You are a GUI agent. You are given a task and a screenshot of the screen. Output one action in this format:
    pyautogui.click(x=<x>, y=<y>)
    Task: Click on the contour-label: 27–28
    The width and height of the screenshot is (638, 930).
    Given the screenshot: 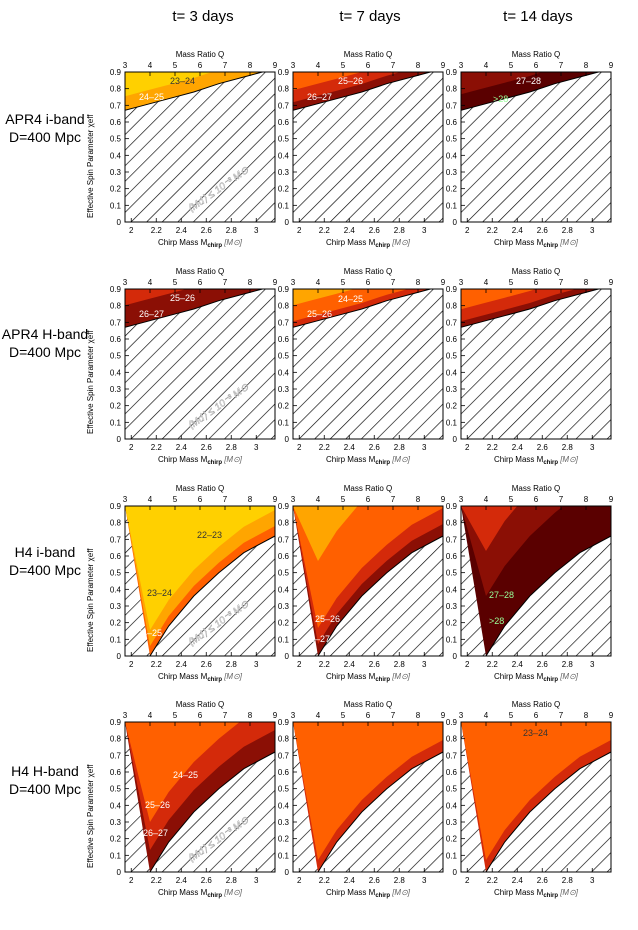 What is the action you would take?
    pyautogui.click(x=501, y=595)
    